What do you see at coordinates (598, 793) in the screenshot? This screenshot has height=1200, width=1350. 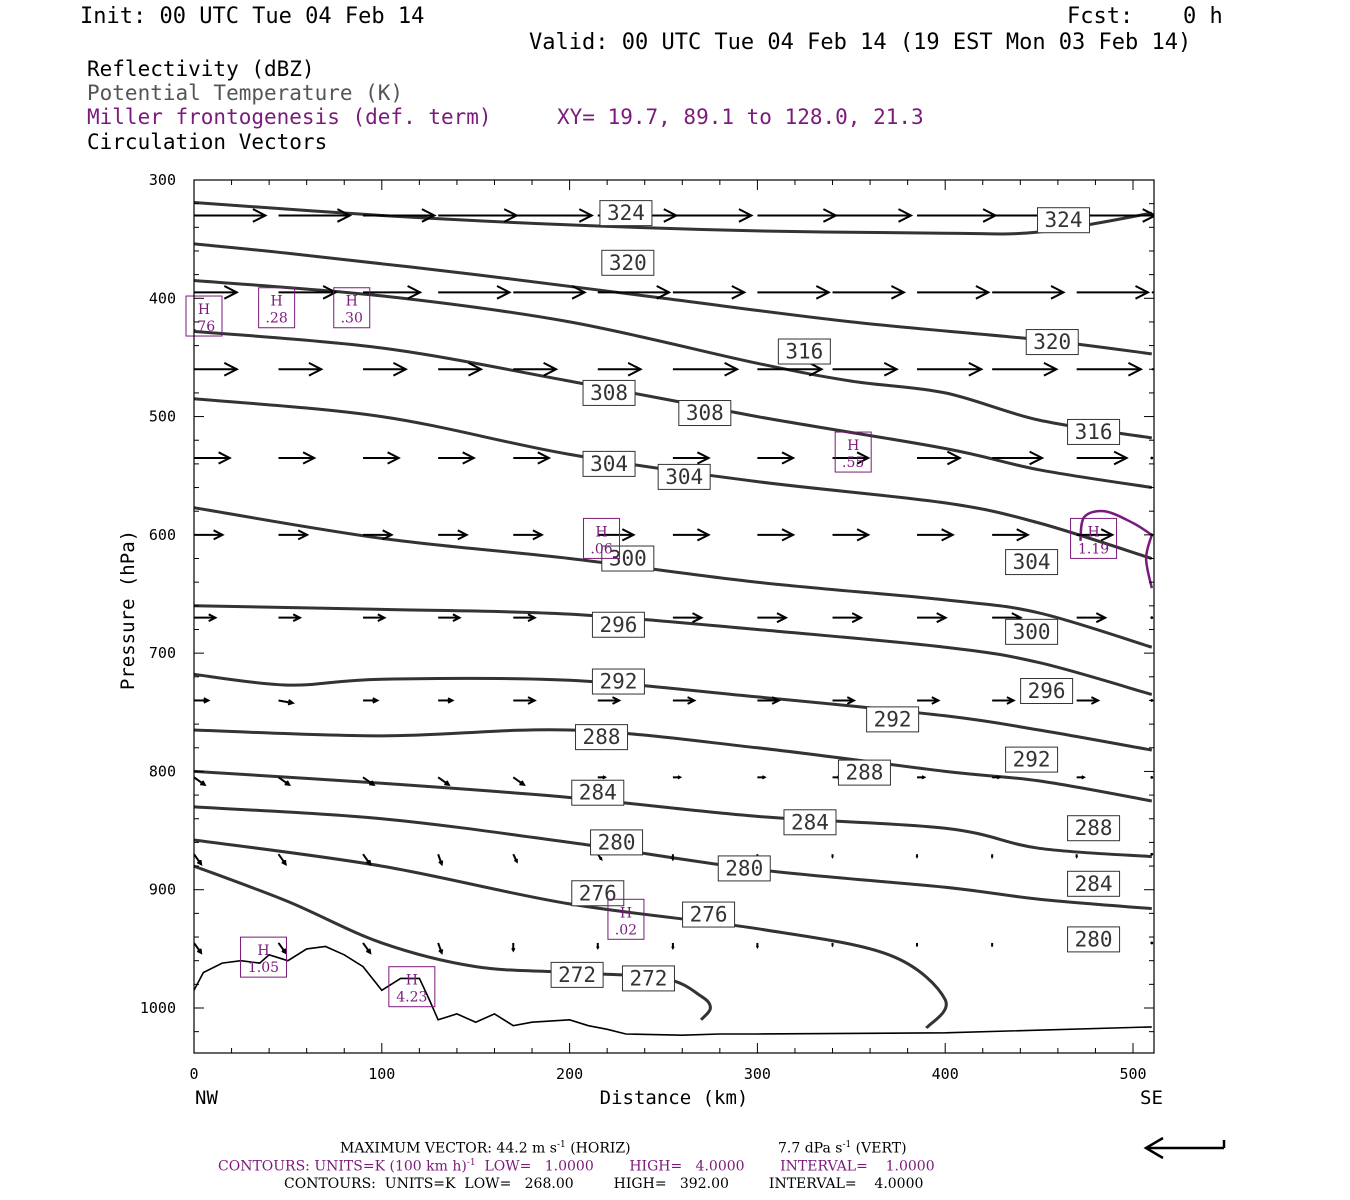 I see `svg-text: 284` at bounding box center [598, 793].